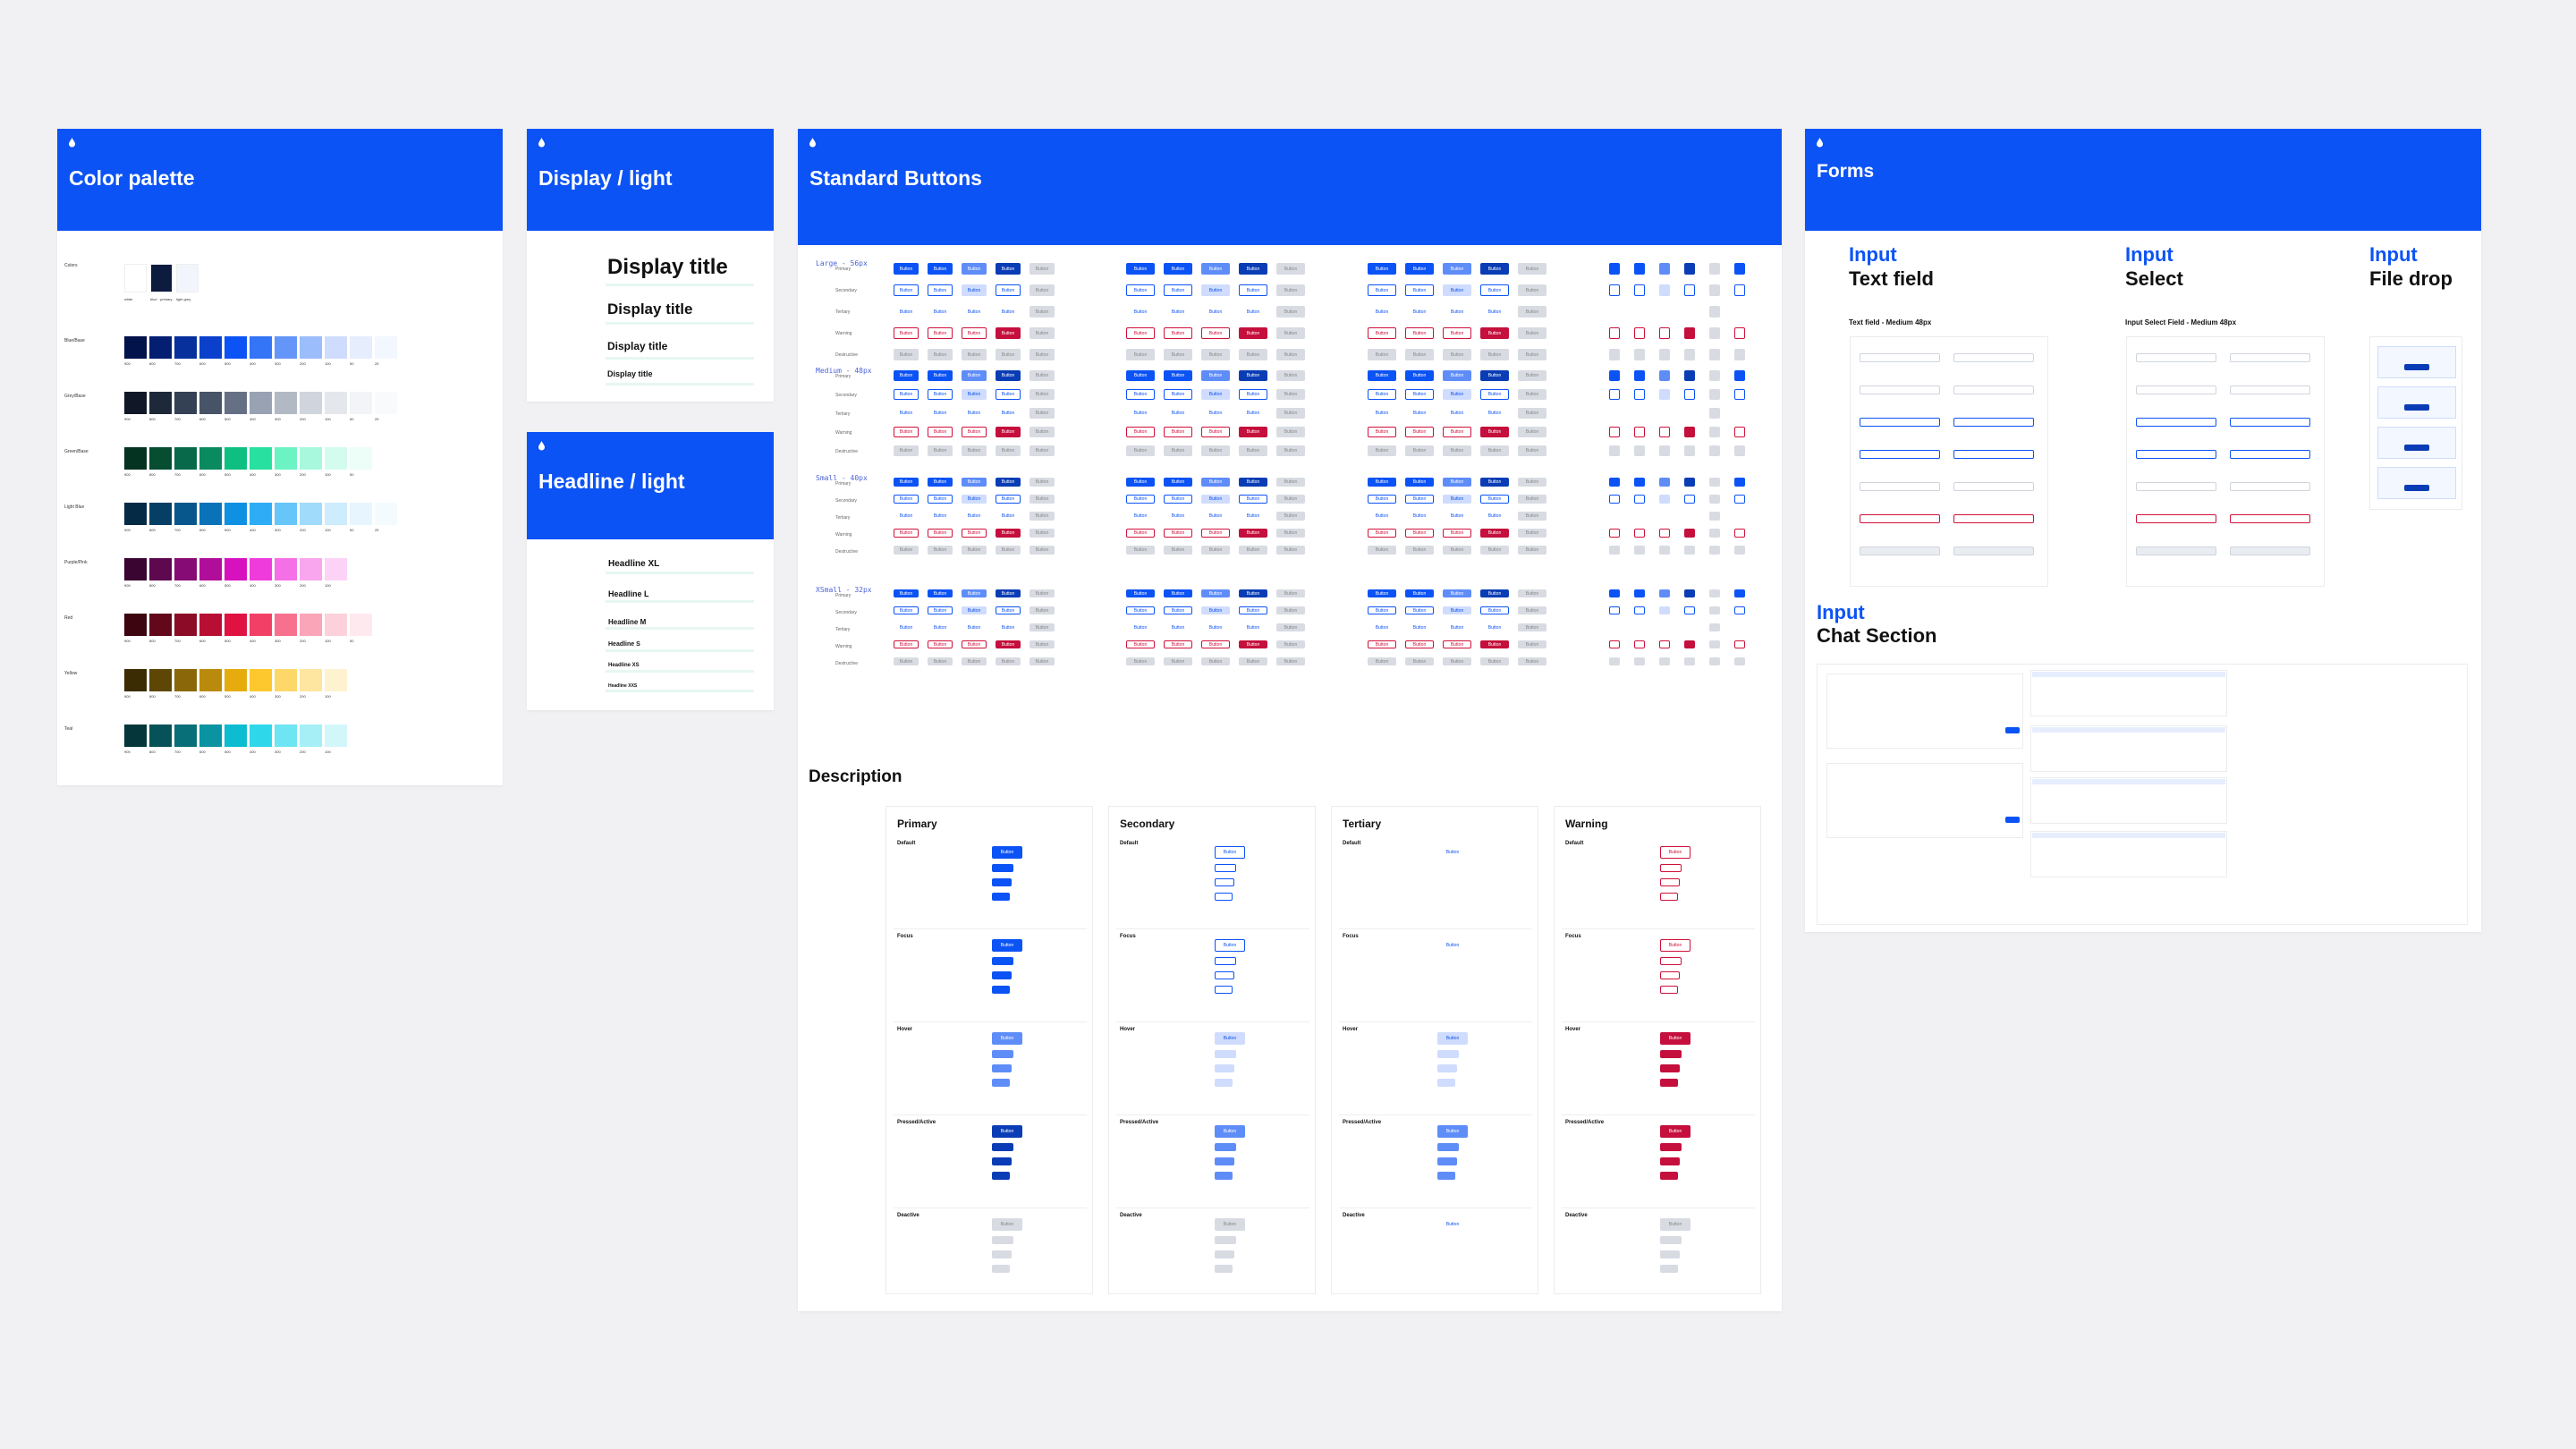 Image resolution: width=2576 pixels, height=1449 pixels. Describe the element at coordinates (2012, 820) in the screenshot. I see `chat-send-button` at that location.